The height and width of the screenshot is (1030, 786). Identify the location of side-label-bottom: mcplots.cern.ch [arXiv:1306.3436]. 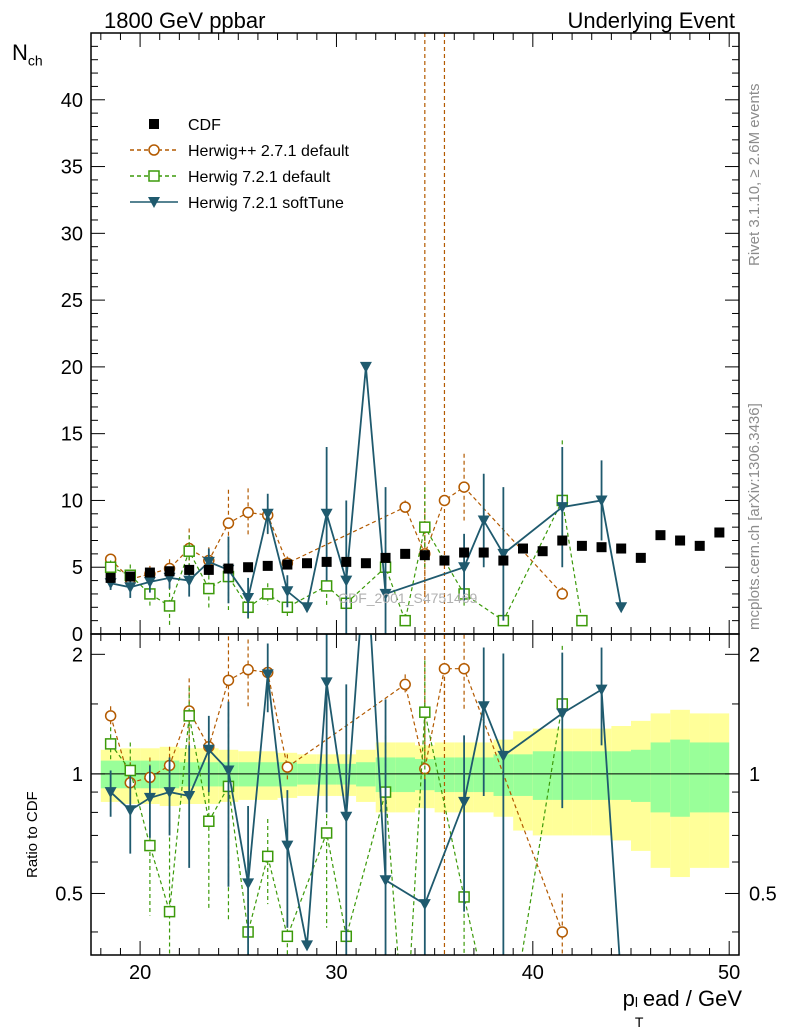
(754, 516).